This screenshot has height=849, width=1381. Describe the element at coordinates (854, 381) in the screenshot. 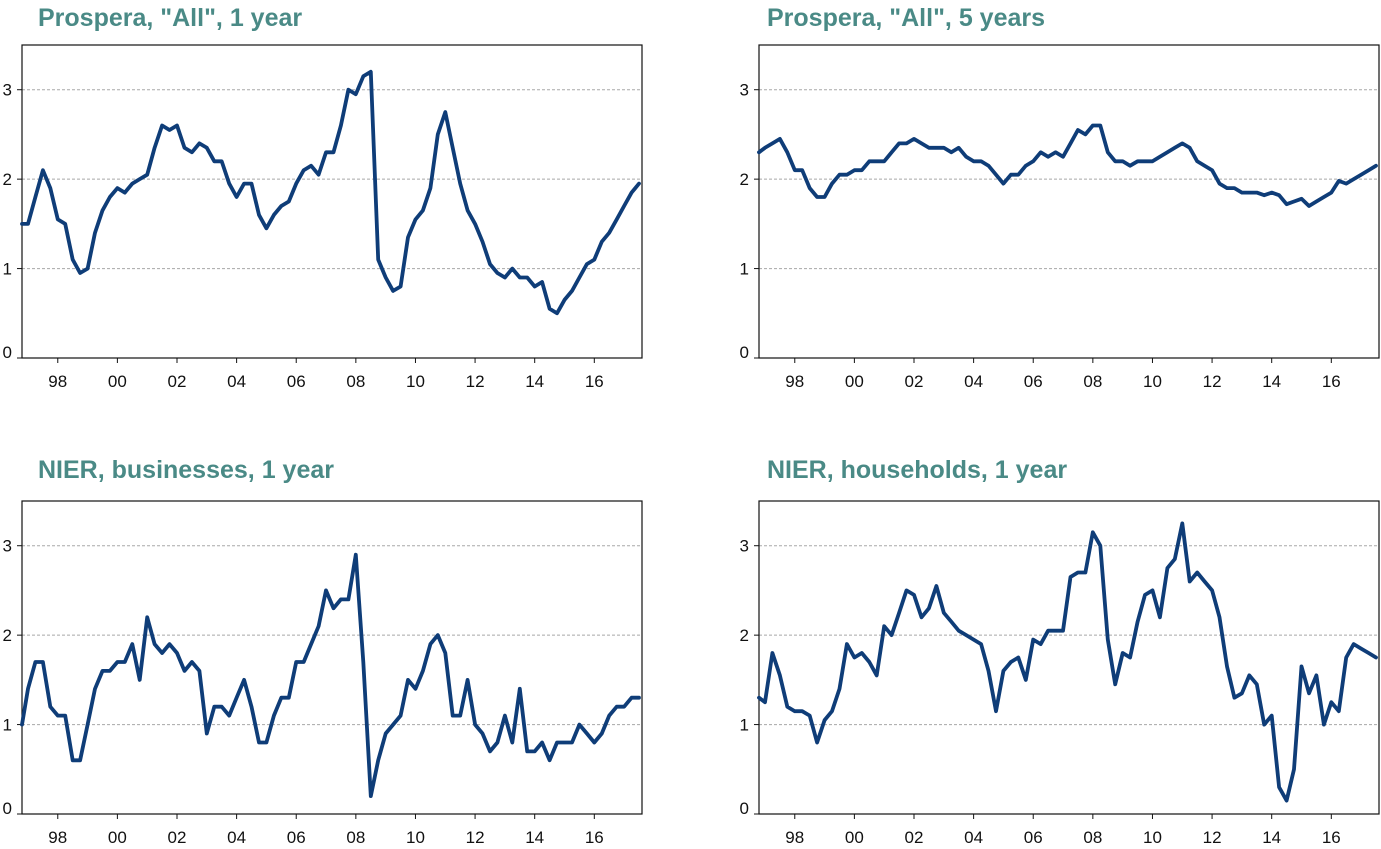

I see `x-tick-label: 00` at that location.